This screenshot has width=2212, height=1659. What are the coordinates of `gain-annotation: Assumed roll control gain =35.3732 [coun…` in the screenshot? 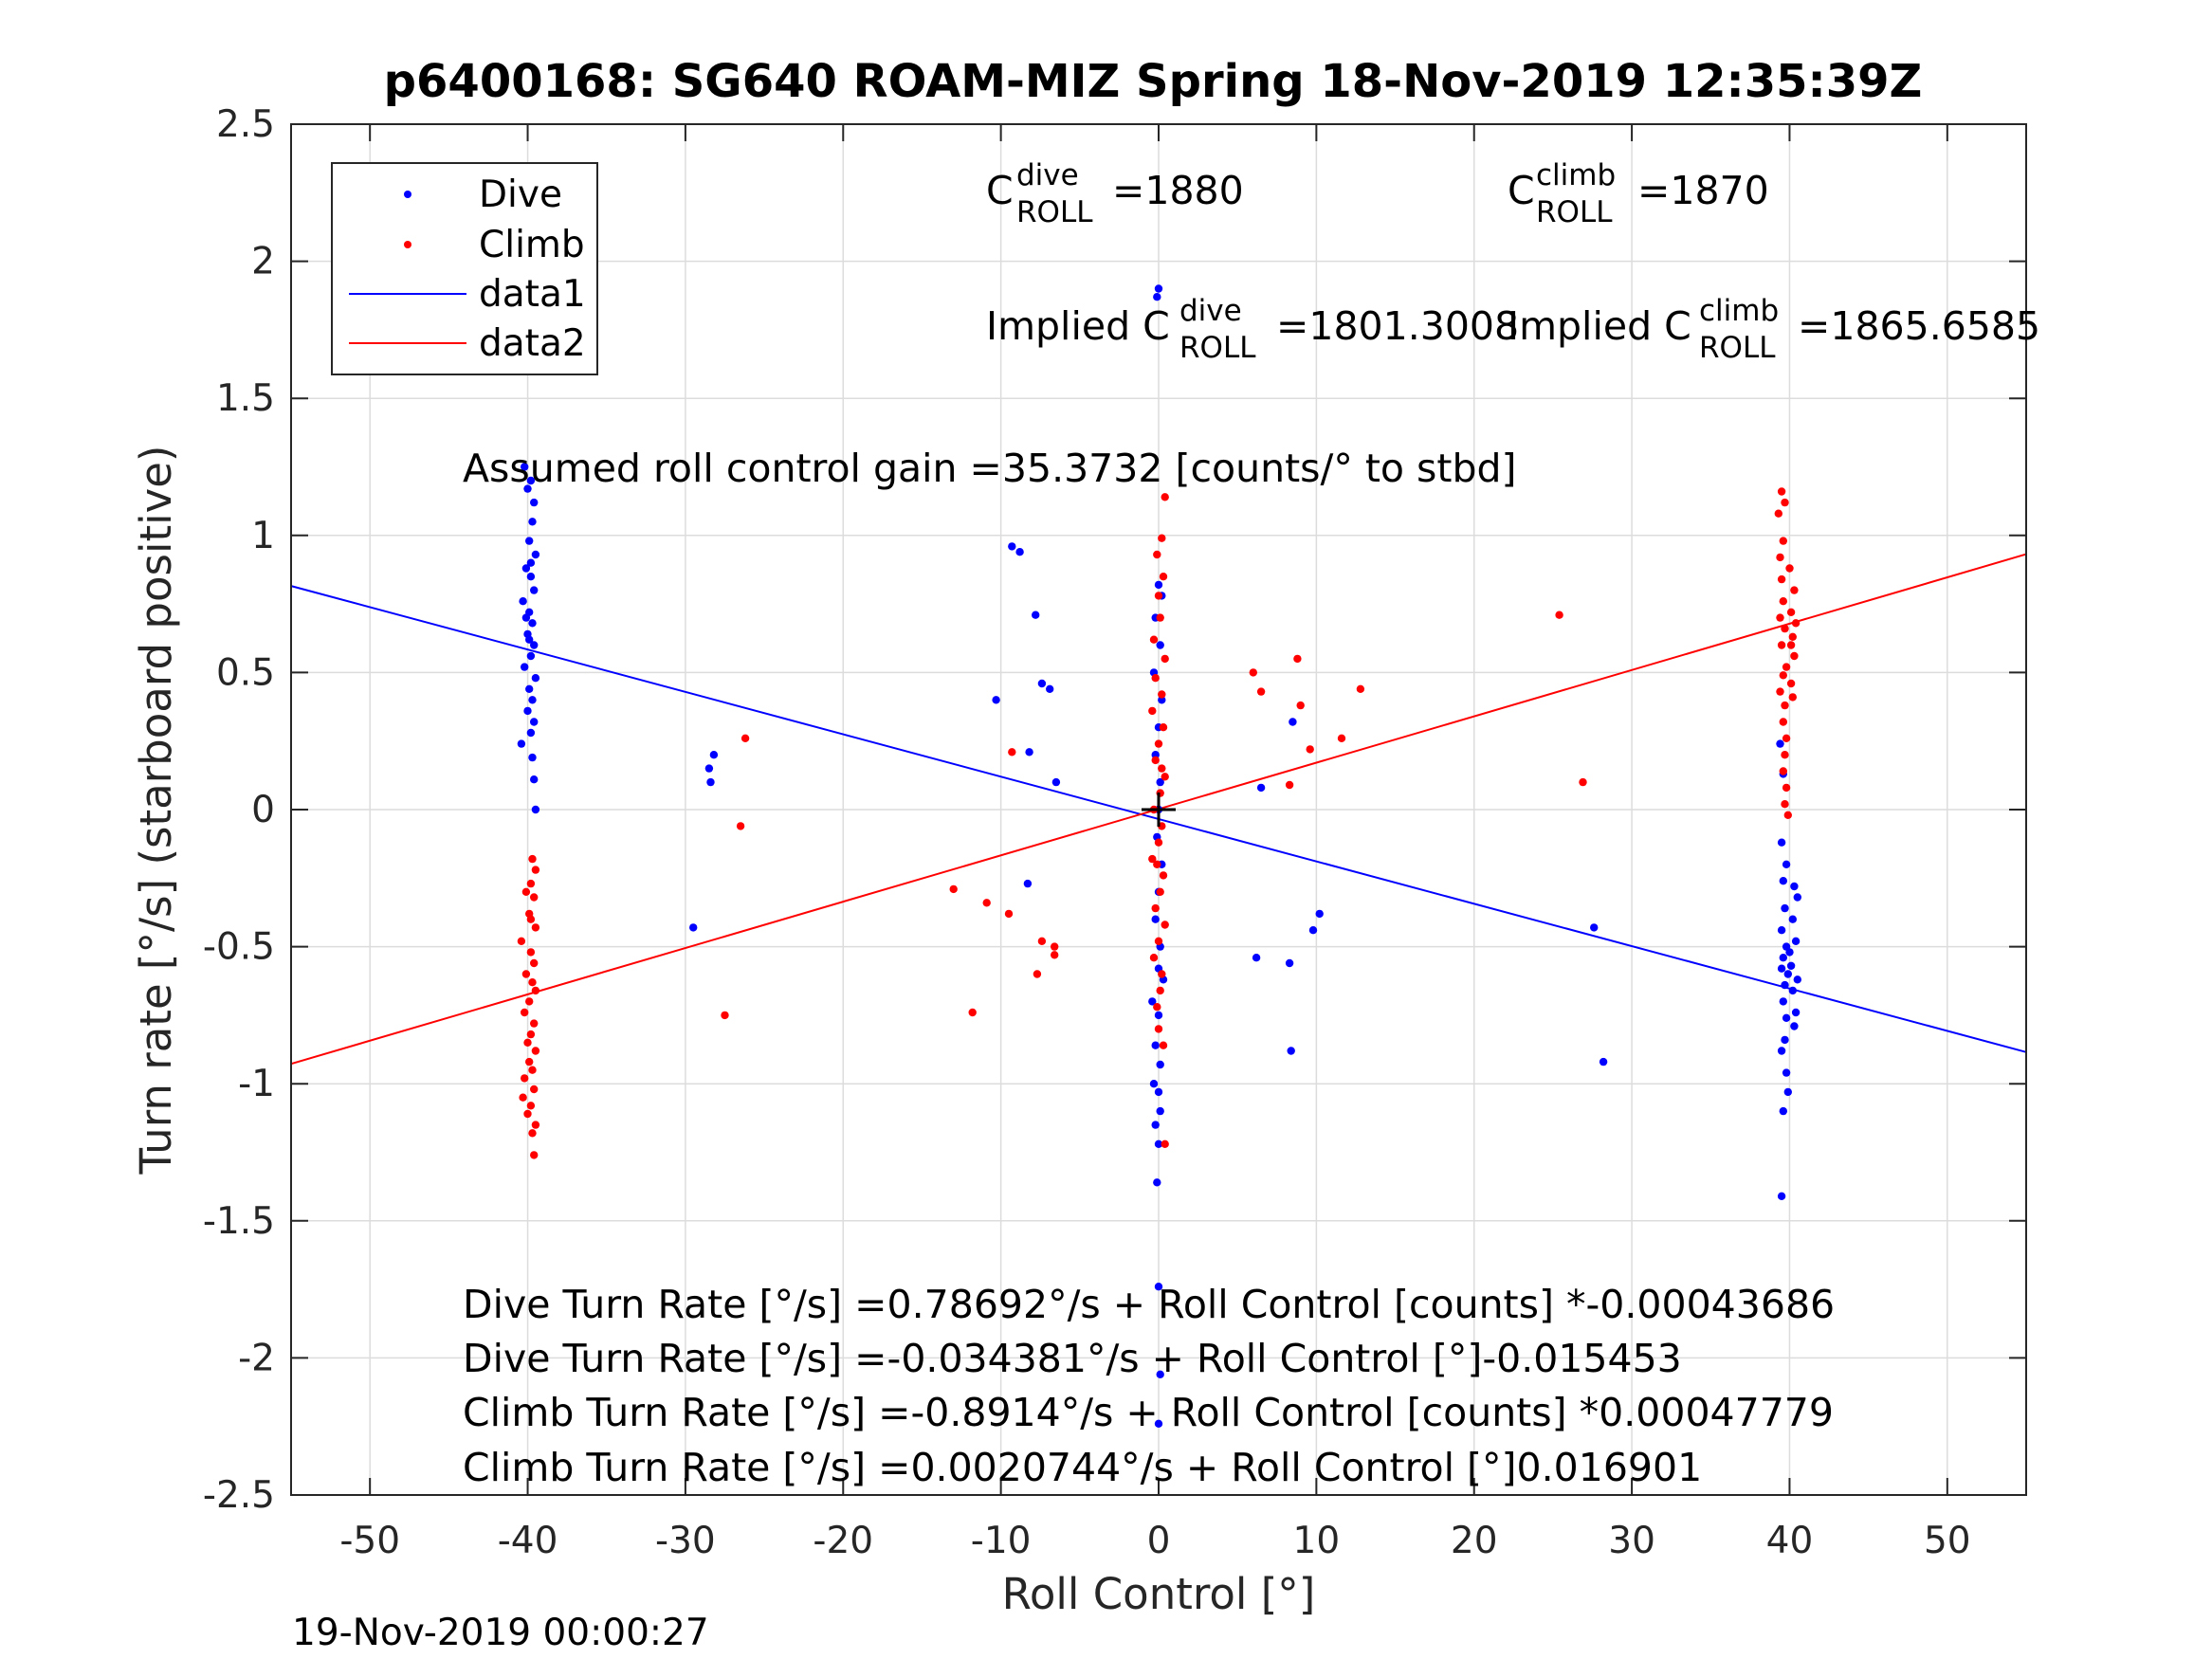 It's located at (990, 468).